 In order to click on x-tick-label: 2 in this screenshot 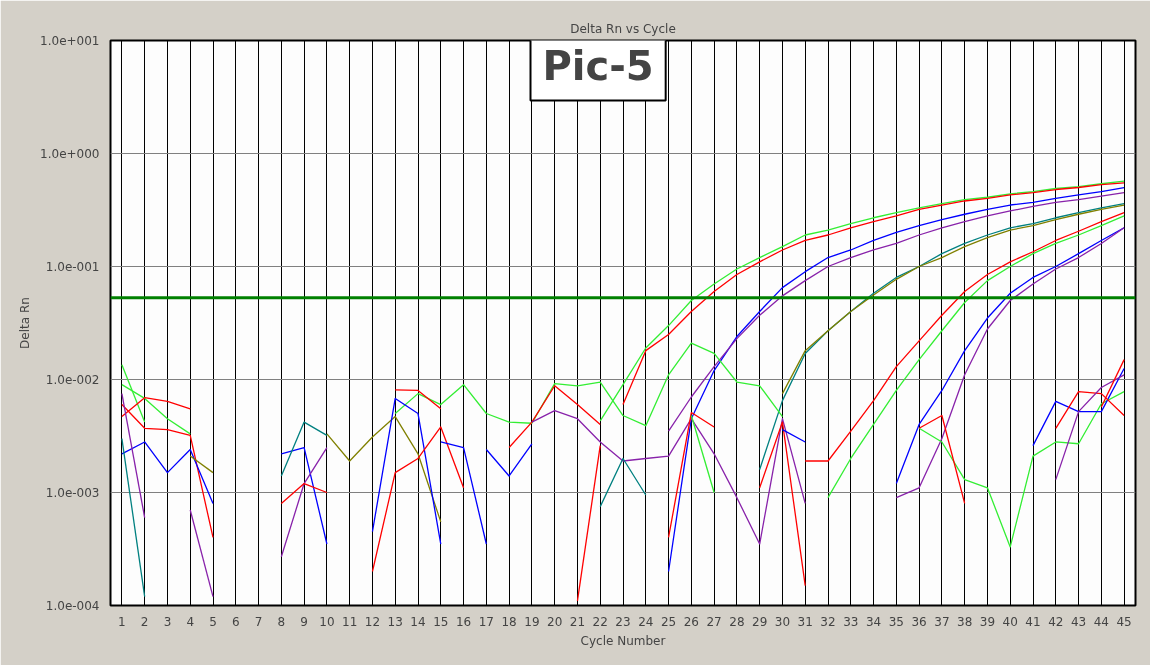, I will do `click(144, 621)`.